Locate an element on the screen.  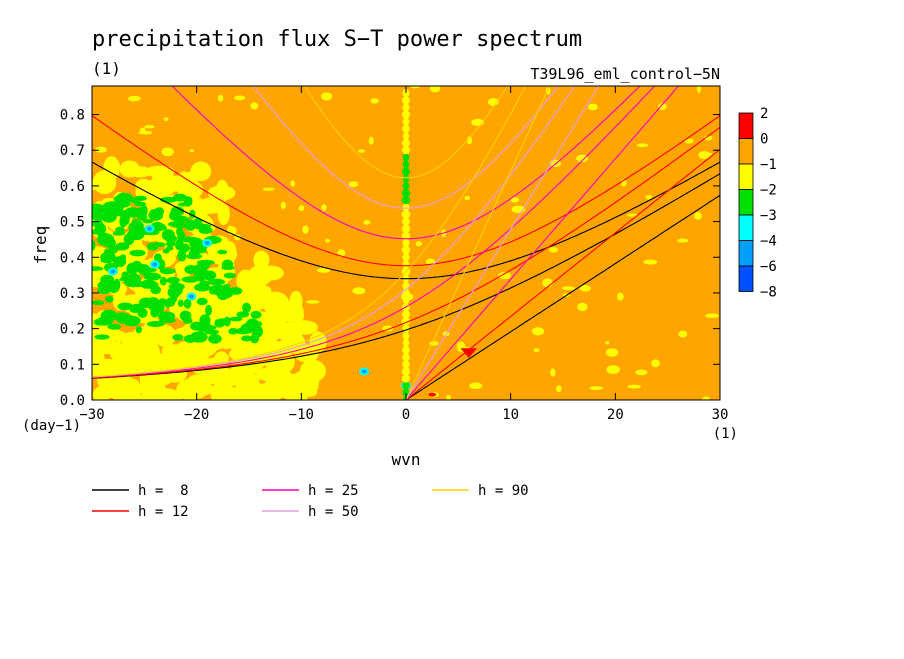
legend-label: h = 50 is located at coordinates (333, 512).